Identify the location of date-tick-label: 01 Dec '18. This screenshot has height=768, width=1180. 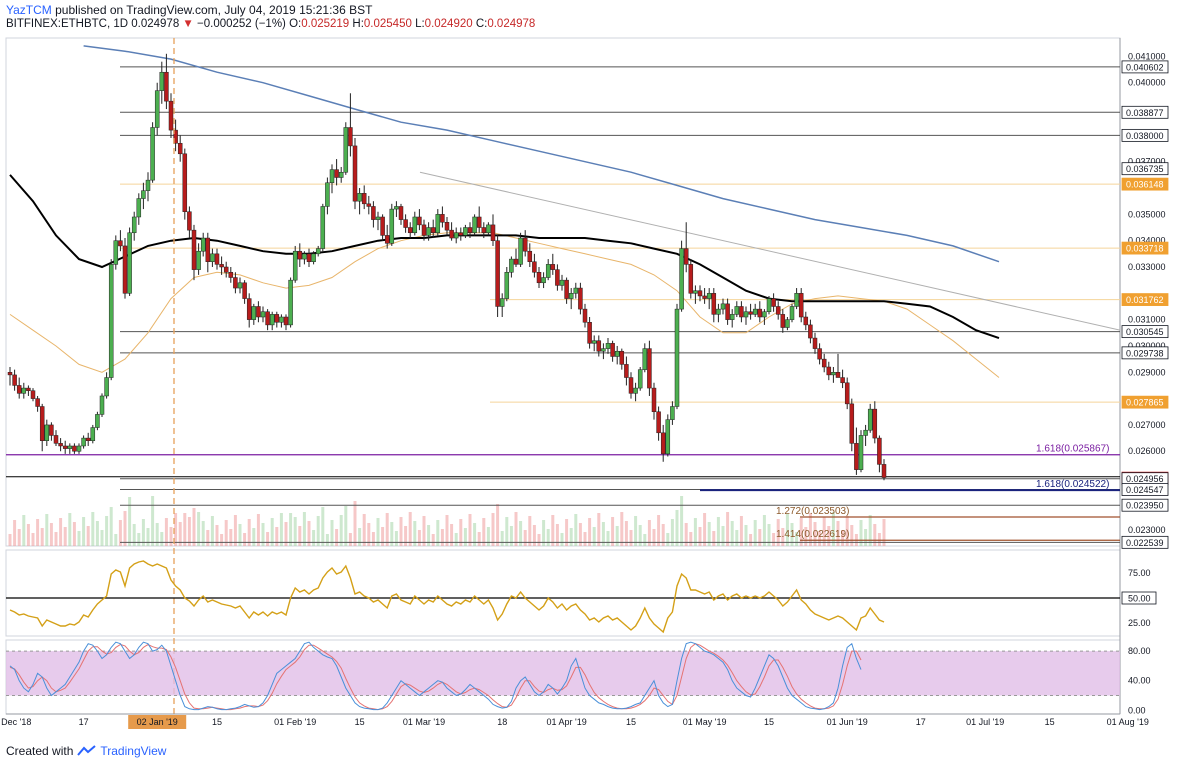
(15, 722).